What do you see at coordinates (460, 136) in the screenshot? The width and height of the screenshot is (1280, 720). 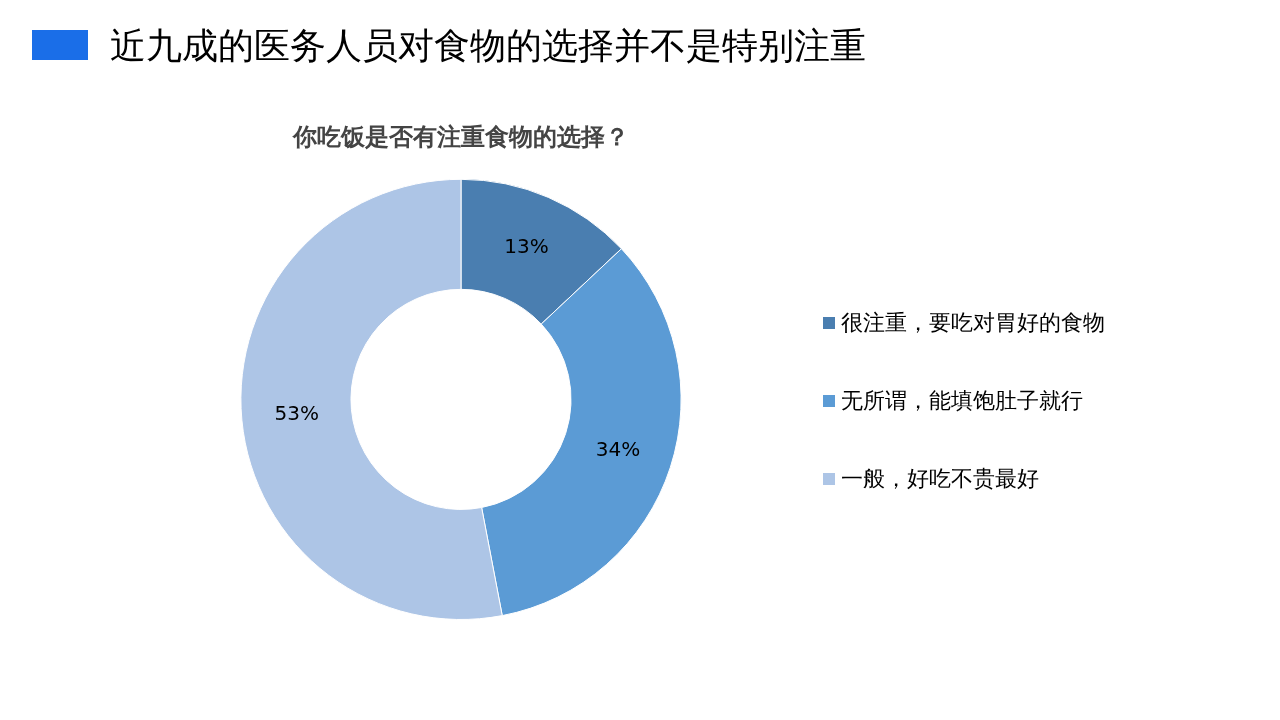 I see `chart-subtitle: 你吃饭是否有注重食物的选择？` at bounding box center [460, 136].